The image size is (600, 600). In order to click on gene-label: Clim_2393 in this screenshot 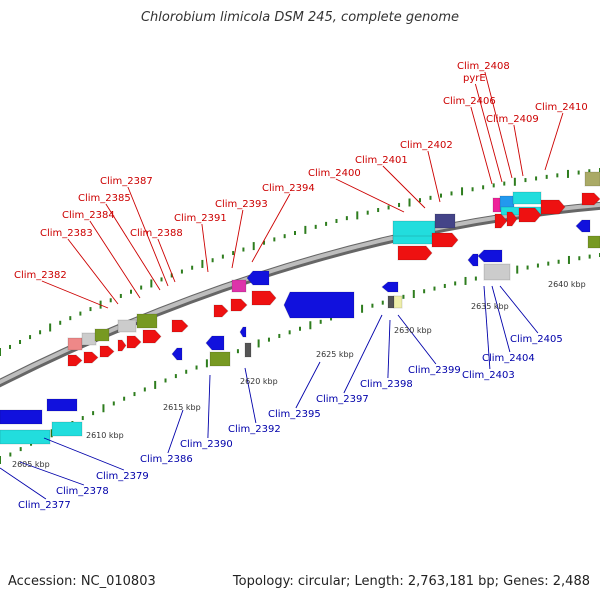, I will do `click(241, 204)`.